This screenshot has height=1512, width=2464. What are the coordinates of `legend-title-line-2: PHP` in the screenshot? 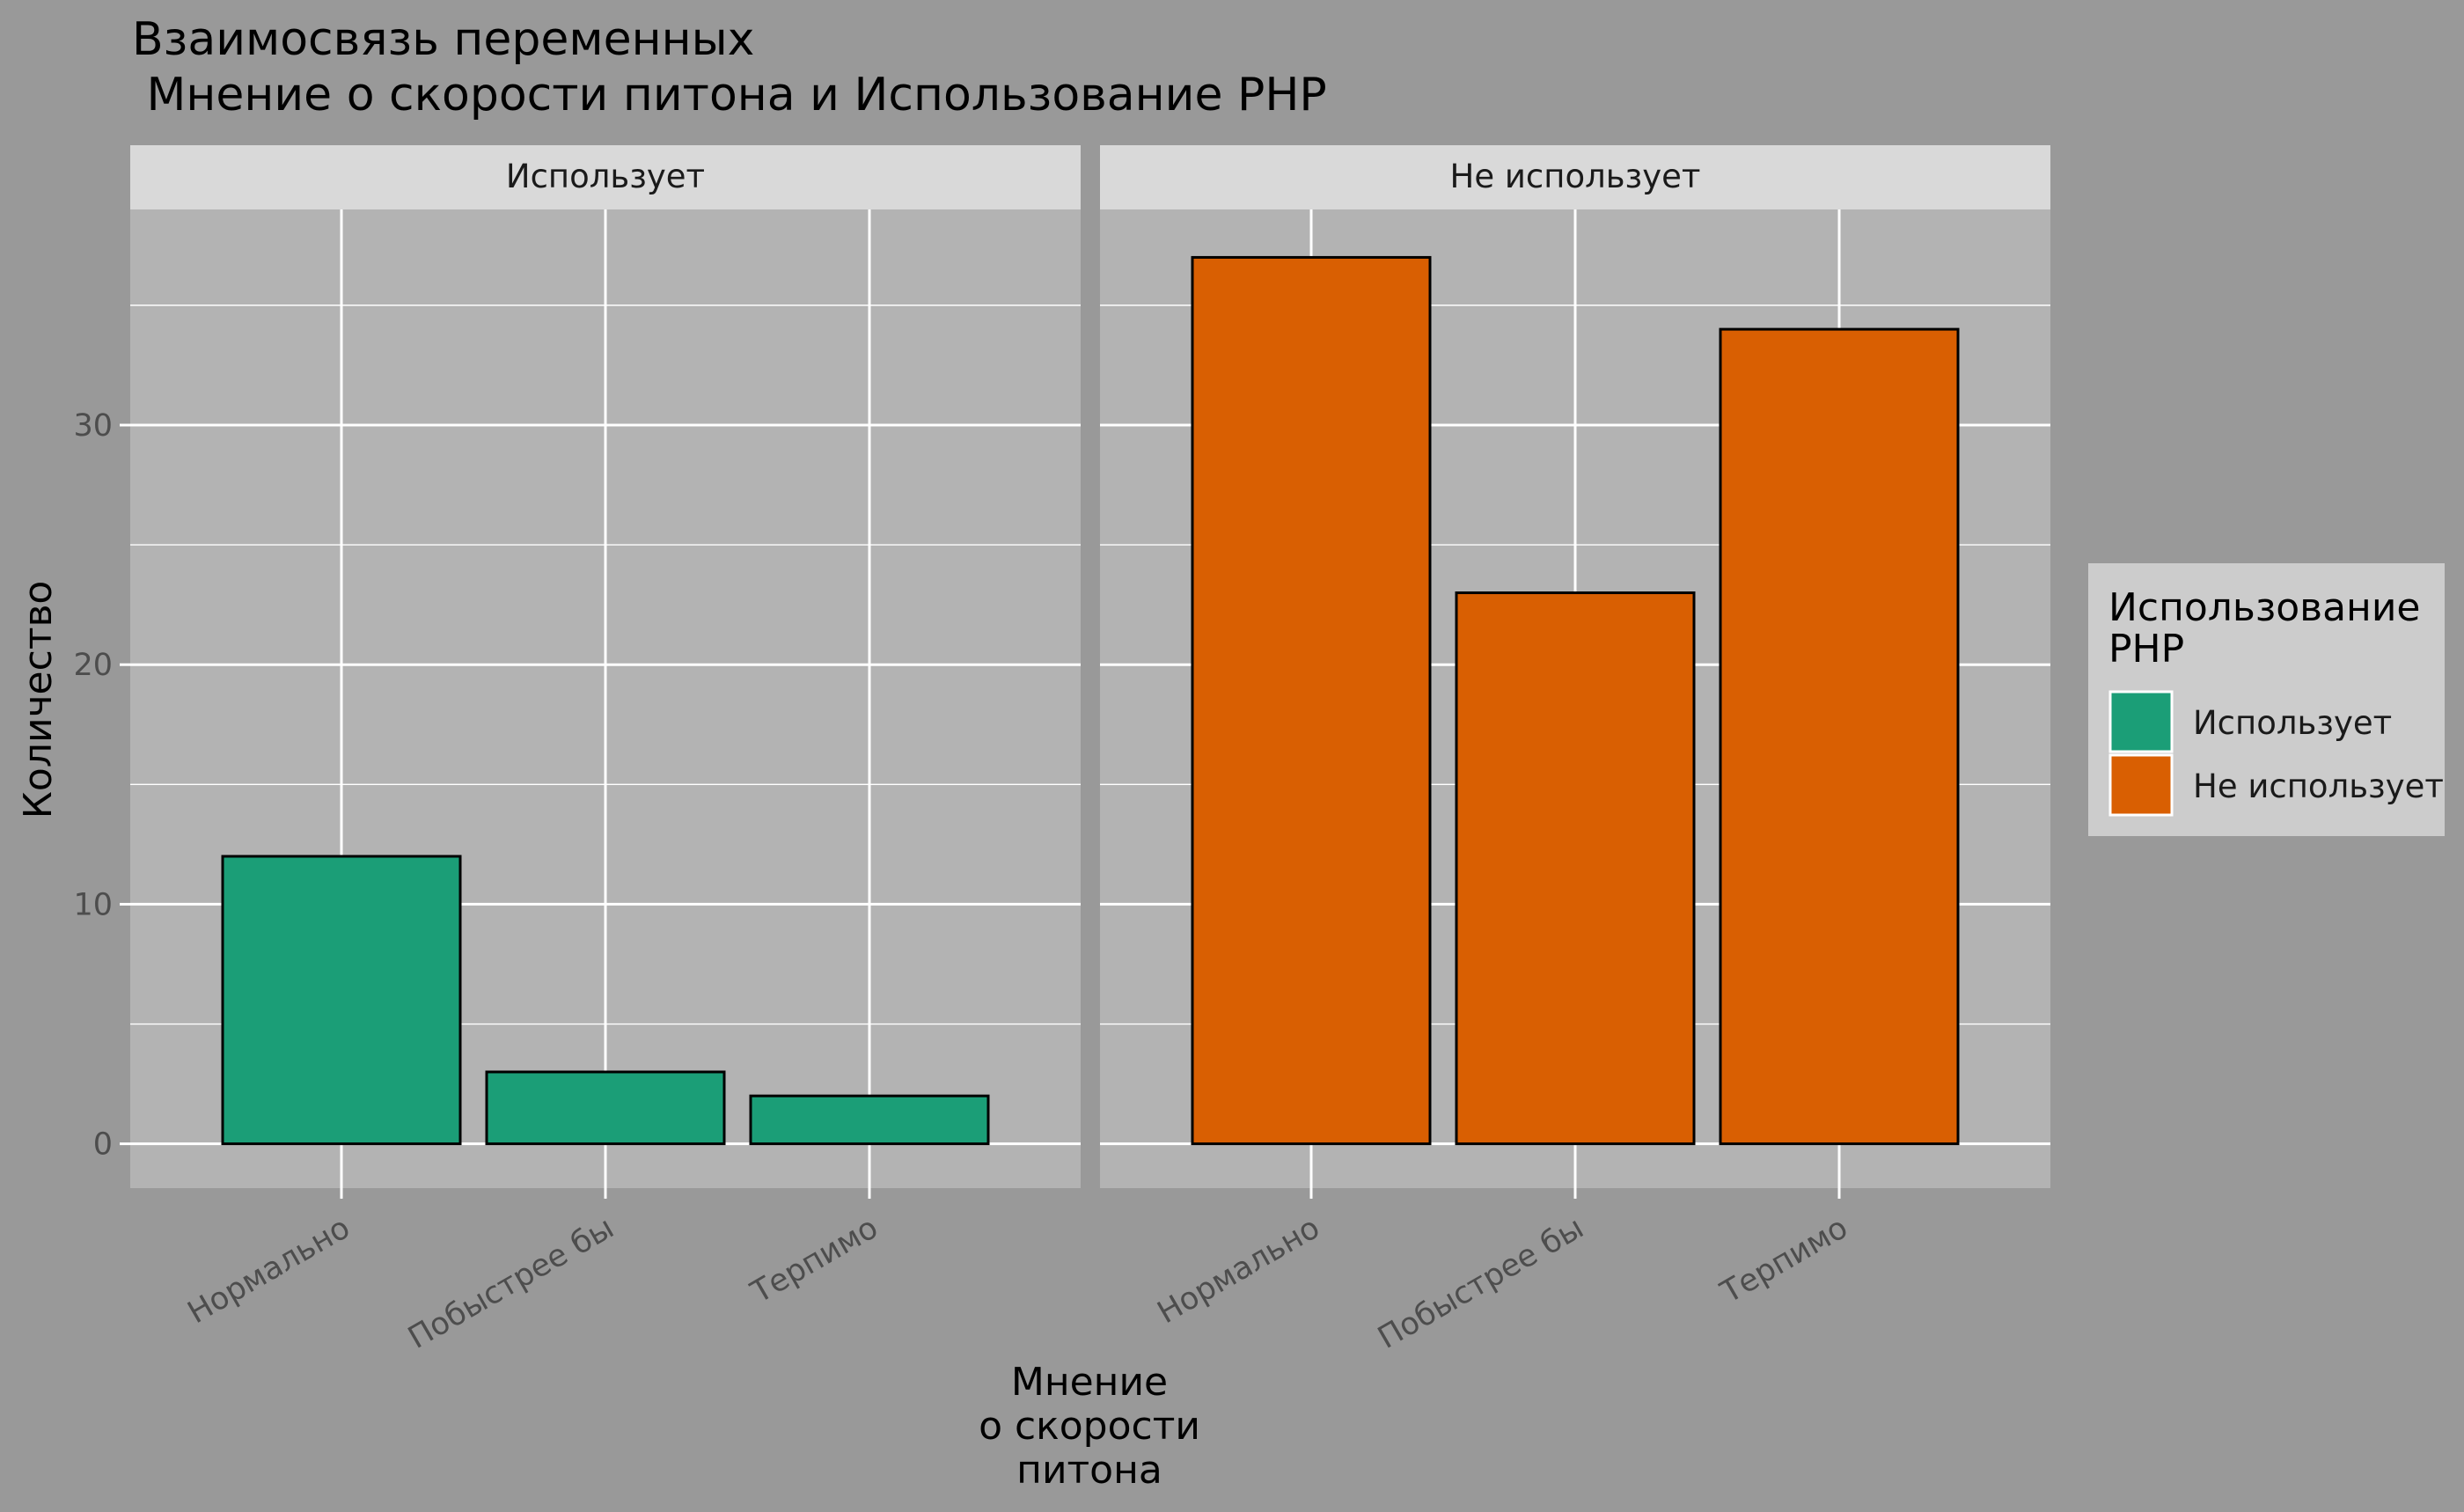 It's located at (2146, 650).